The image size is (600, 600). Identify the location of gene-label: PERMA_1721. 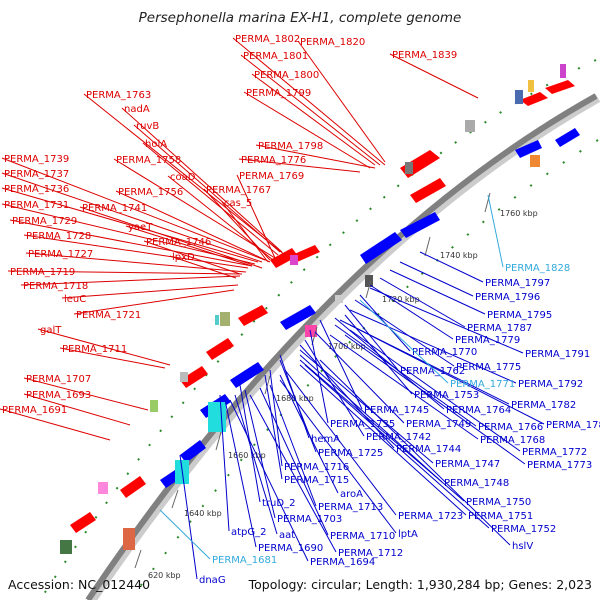
(108, 315).